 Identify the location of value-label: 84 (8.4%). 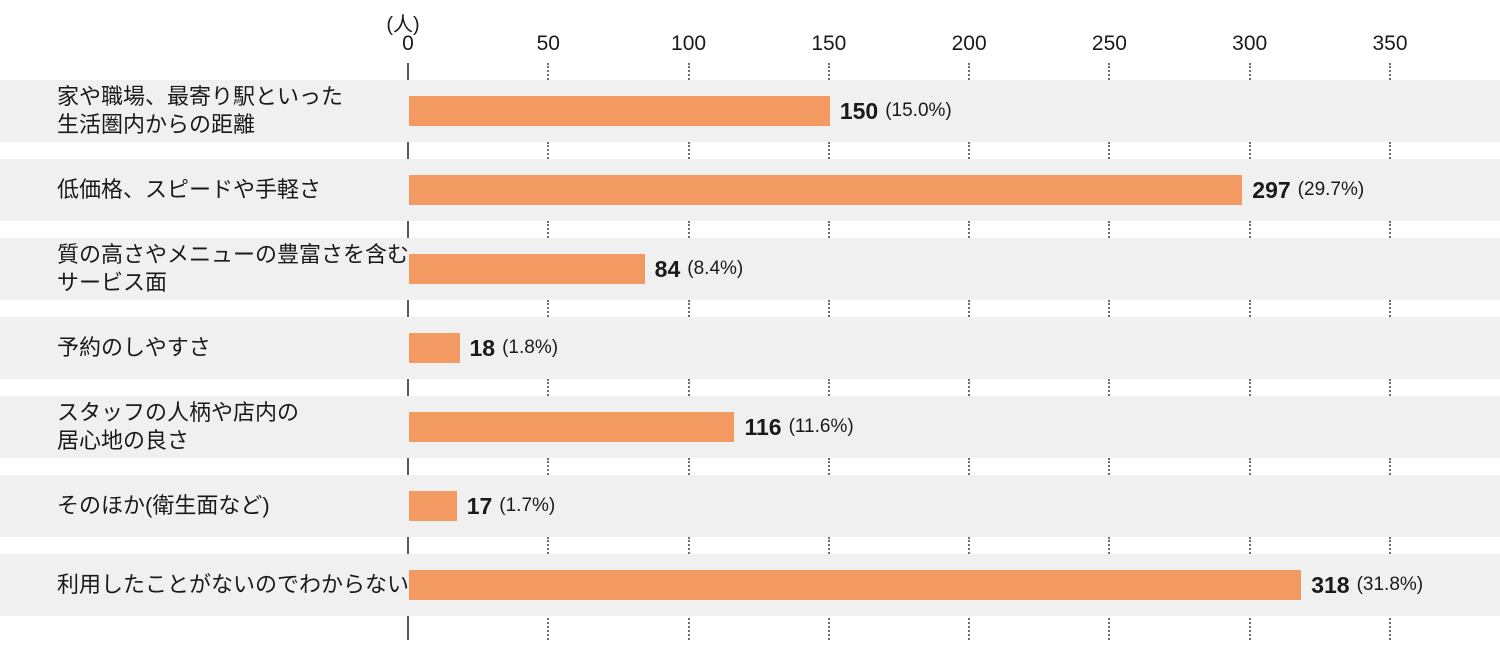
(699, 269).